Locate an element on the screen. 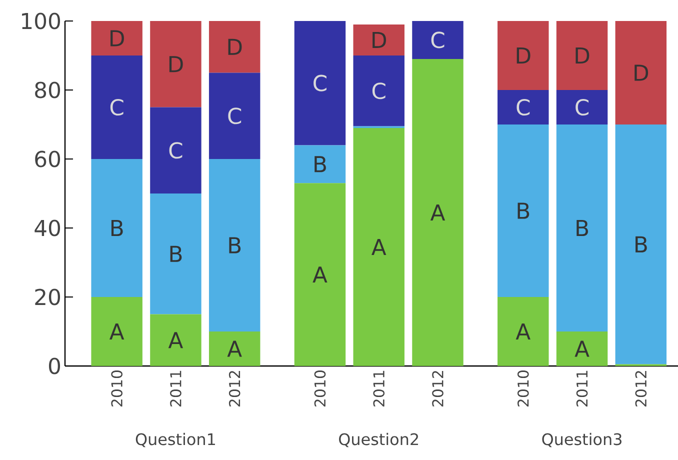 This screenshot has height=460, width=678. y-tick-label: 80 is located at coordinates (47, 90).